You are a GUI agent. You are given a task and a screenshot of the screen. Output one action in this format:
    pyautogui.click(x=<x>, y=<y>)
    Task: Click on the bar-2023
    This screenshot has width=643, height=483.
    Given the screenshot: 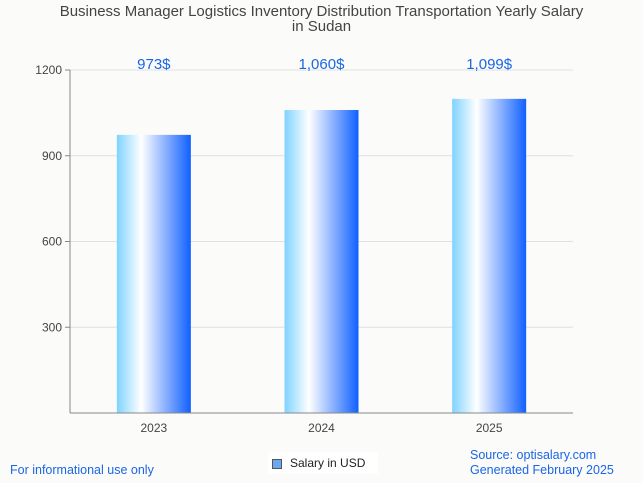 What is the action you would take?
    pyautogui.click(x=153, y=274)
    